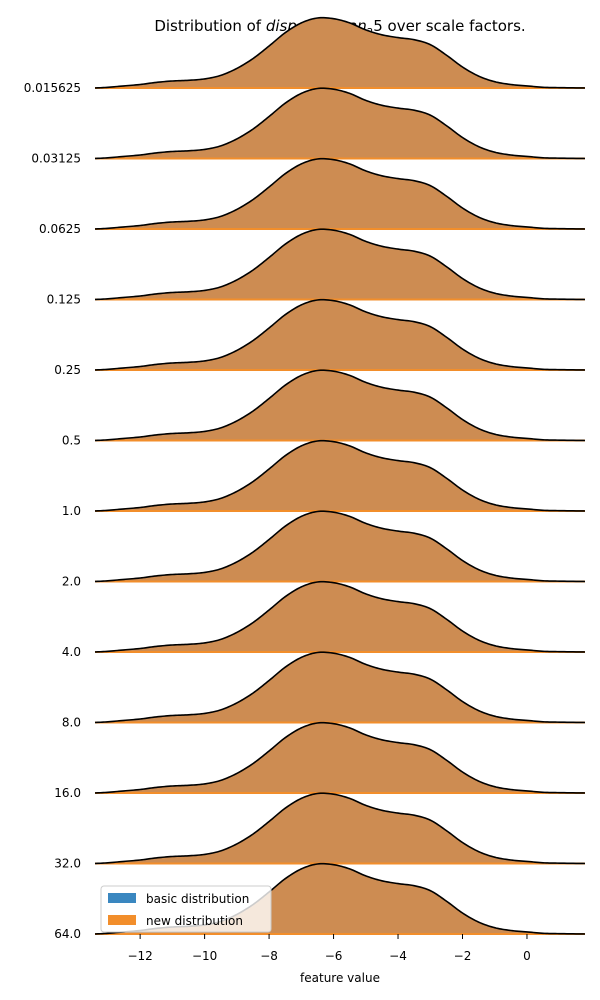 This screenshot has height=1000, width=600. What do you see at coordinates (60, 229) in the screenshot?
I see `row-label: 0.0625` at bounding box center [60, 229].